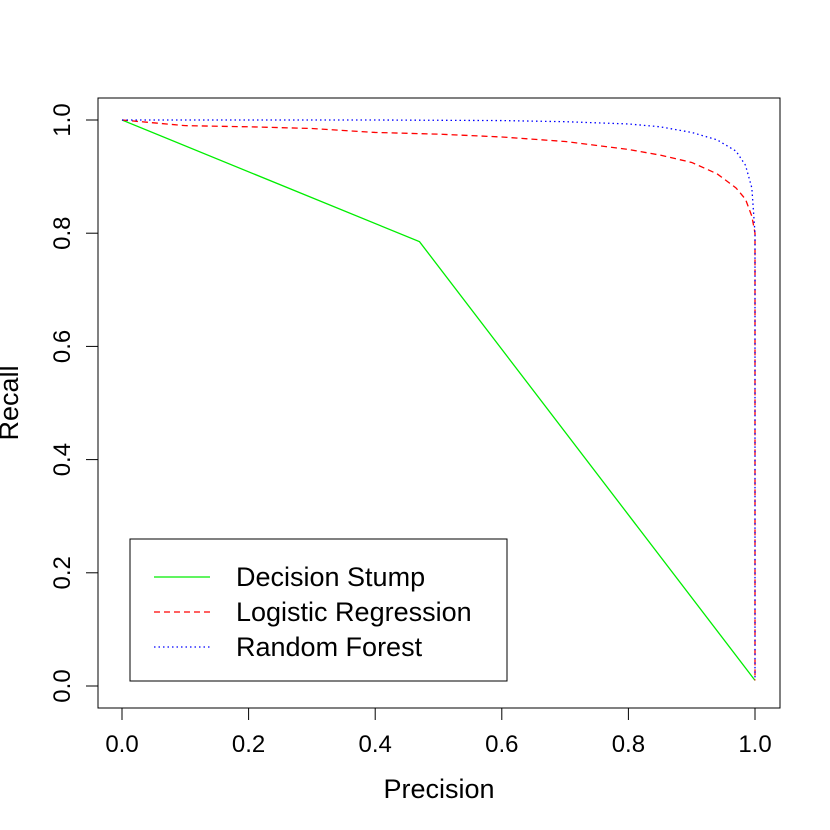 The image size is (830, 830). I want to click on y-tick-label: 0.4, so click(62, 459).